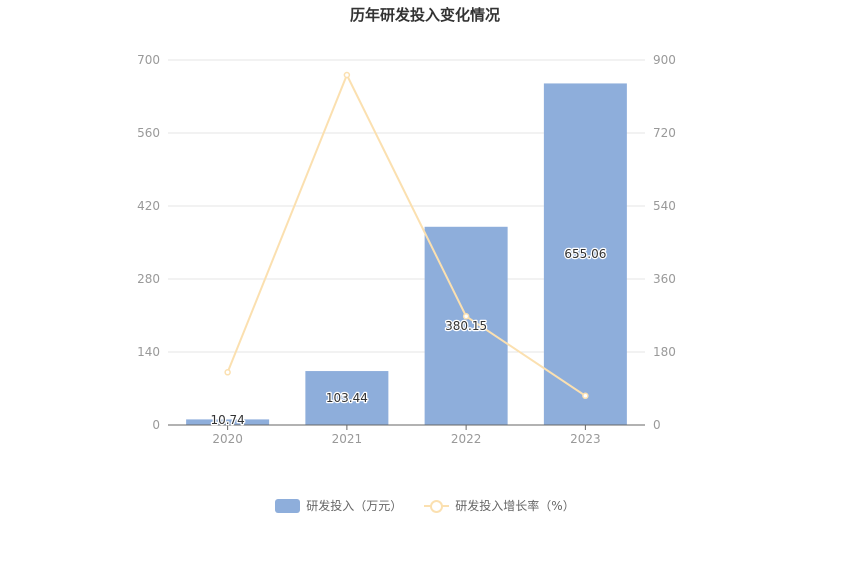 The width and height of the screenshot is (850, 576). Describe the element at coordinates (515, 506) in the screenshot. I see `legend-label-line: 研发投入增长率（%）` at that location.